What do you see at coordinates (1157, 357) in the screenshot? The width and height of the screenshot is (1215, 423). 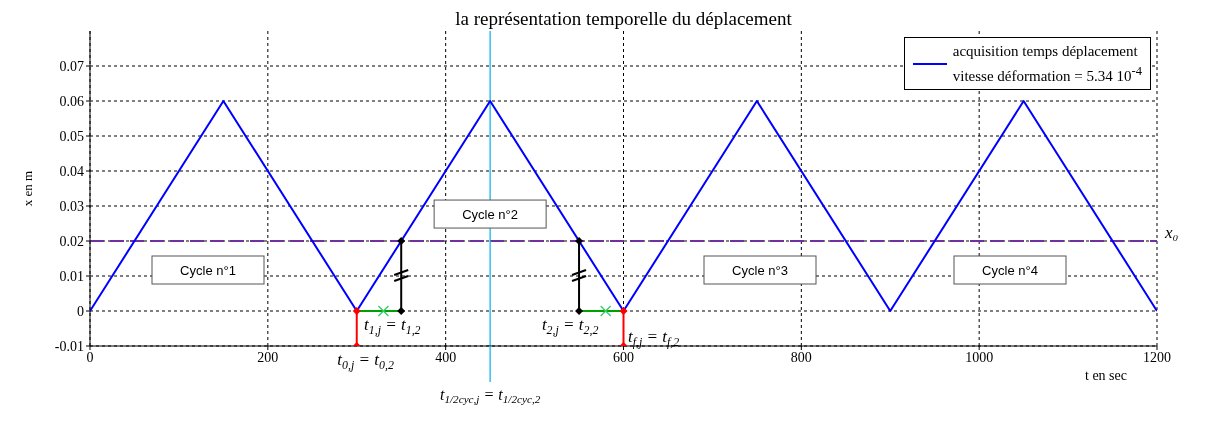 I see `x-tick-label: 1200` at bounding box center [1157, 357].